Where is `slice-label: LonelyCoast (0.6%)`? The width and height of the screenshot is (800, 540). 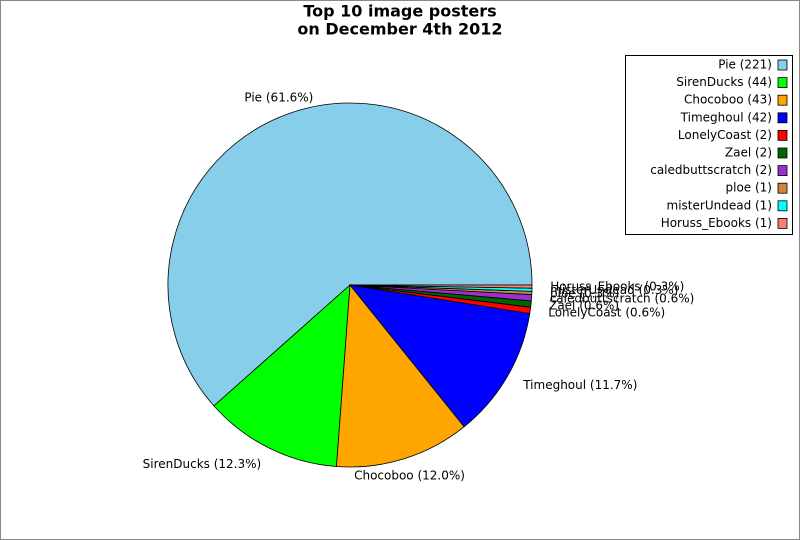 slice-label: LonelyCoast (0.6%) is located at coordinates (606, 312).